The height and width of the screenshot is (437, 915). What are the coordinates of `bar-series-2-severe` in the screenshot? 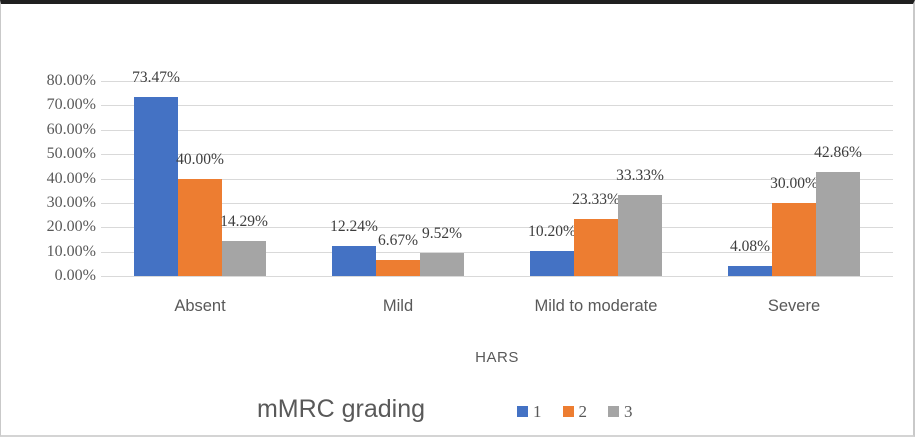 It's located at (794, 239).